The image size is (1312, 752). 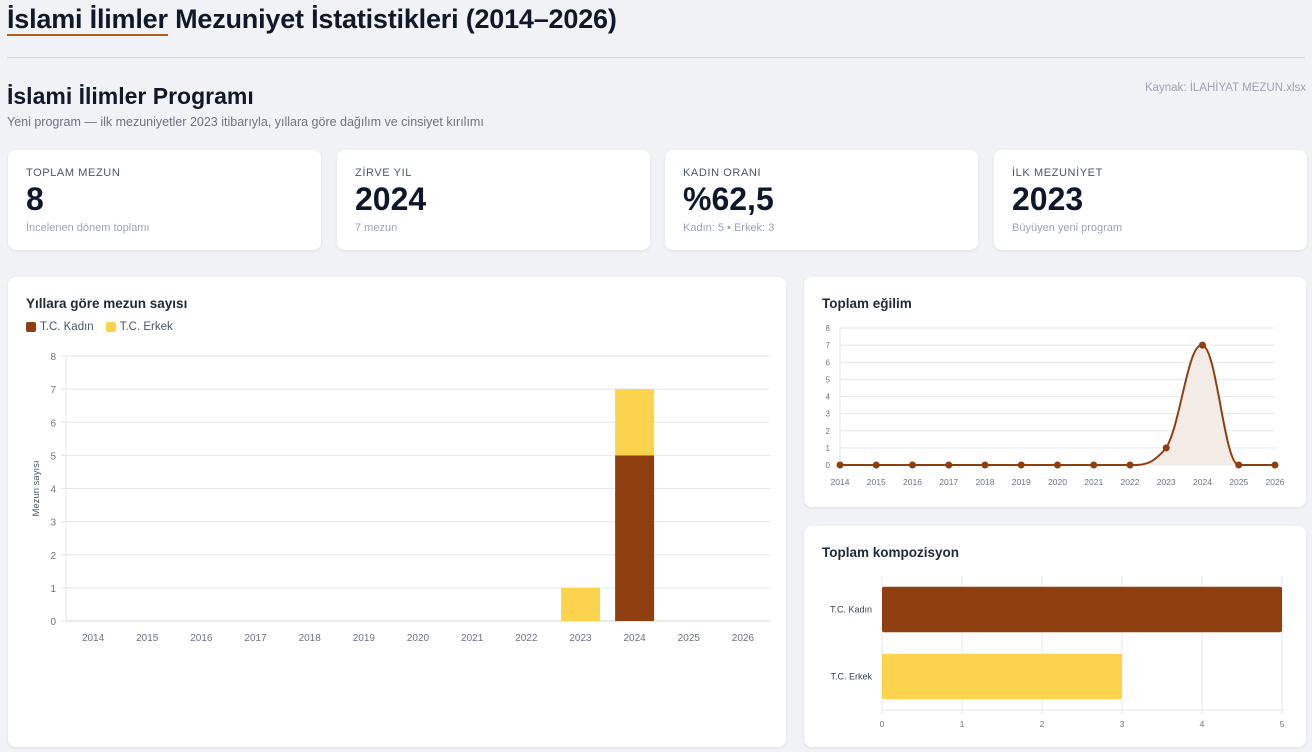 What do you see at coordinates (1082, 609) in the screenshot?
I see `composition-bar-kadin` at bounding box center [1082, 609].